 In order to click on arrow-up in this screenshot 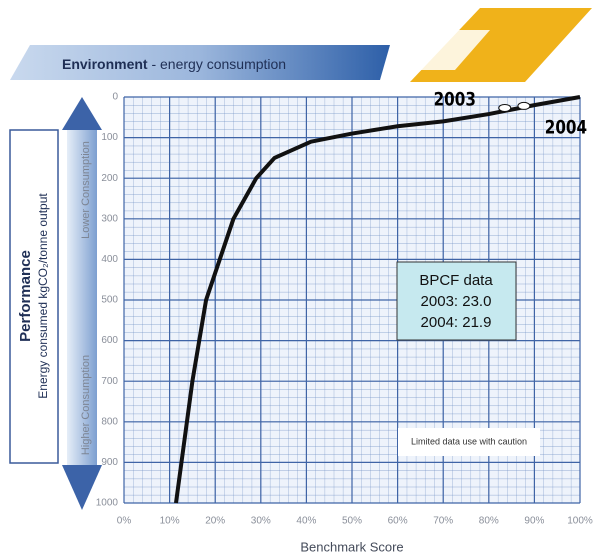, I will do `click(82, 113)`.